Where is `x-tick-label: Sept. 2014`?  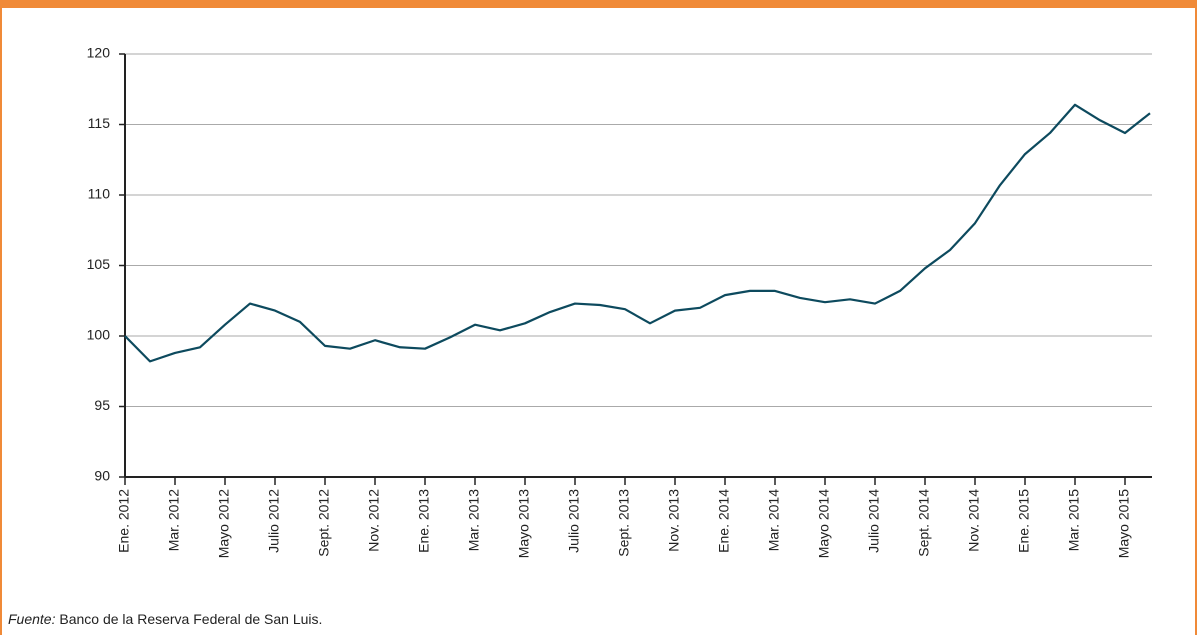
x-tick-label: Sept. 2014 is located at coordinates (924, 523).